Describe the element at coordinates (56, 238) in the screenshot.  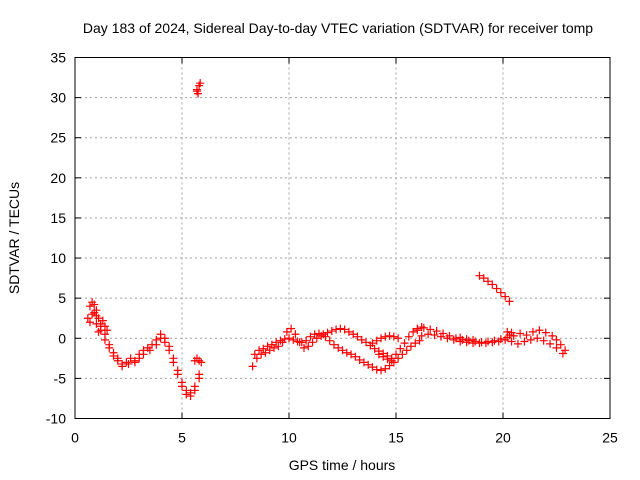
I see `y-tick-labels: -10 -5 0 5 10 15 20 25 30 35` at that location.